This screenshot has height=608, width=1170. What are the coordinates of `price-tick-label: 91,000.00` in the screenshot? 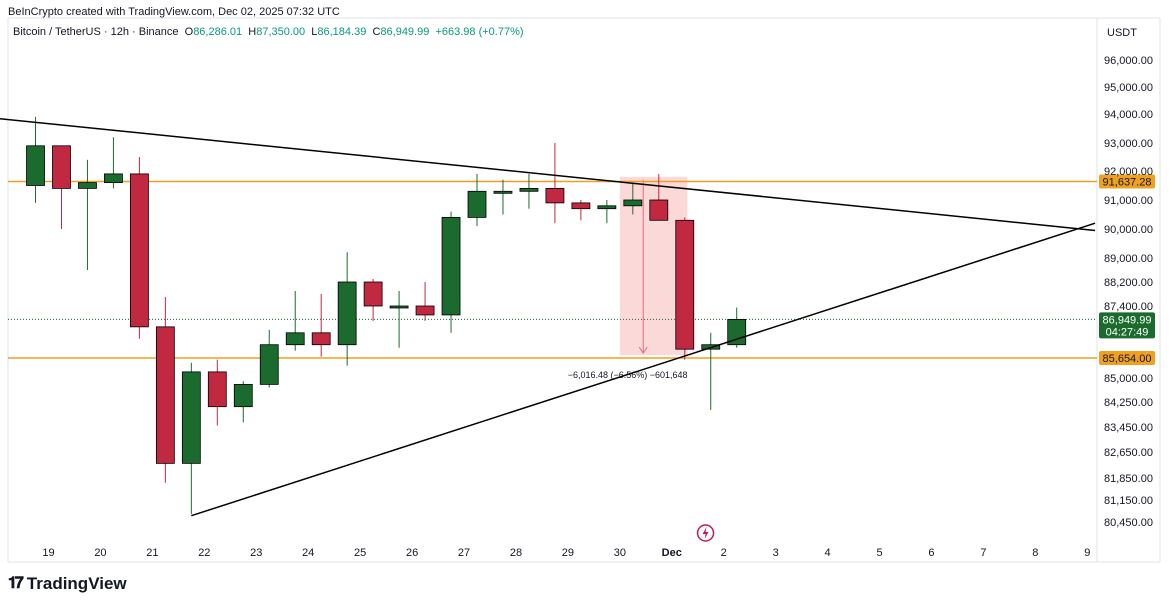 It's located at (1128, 201).